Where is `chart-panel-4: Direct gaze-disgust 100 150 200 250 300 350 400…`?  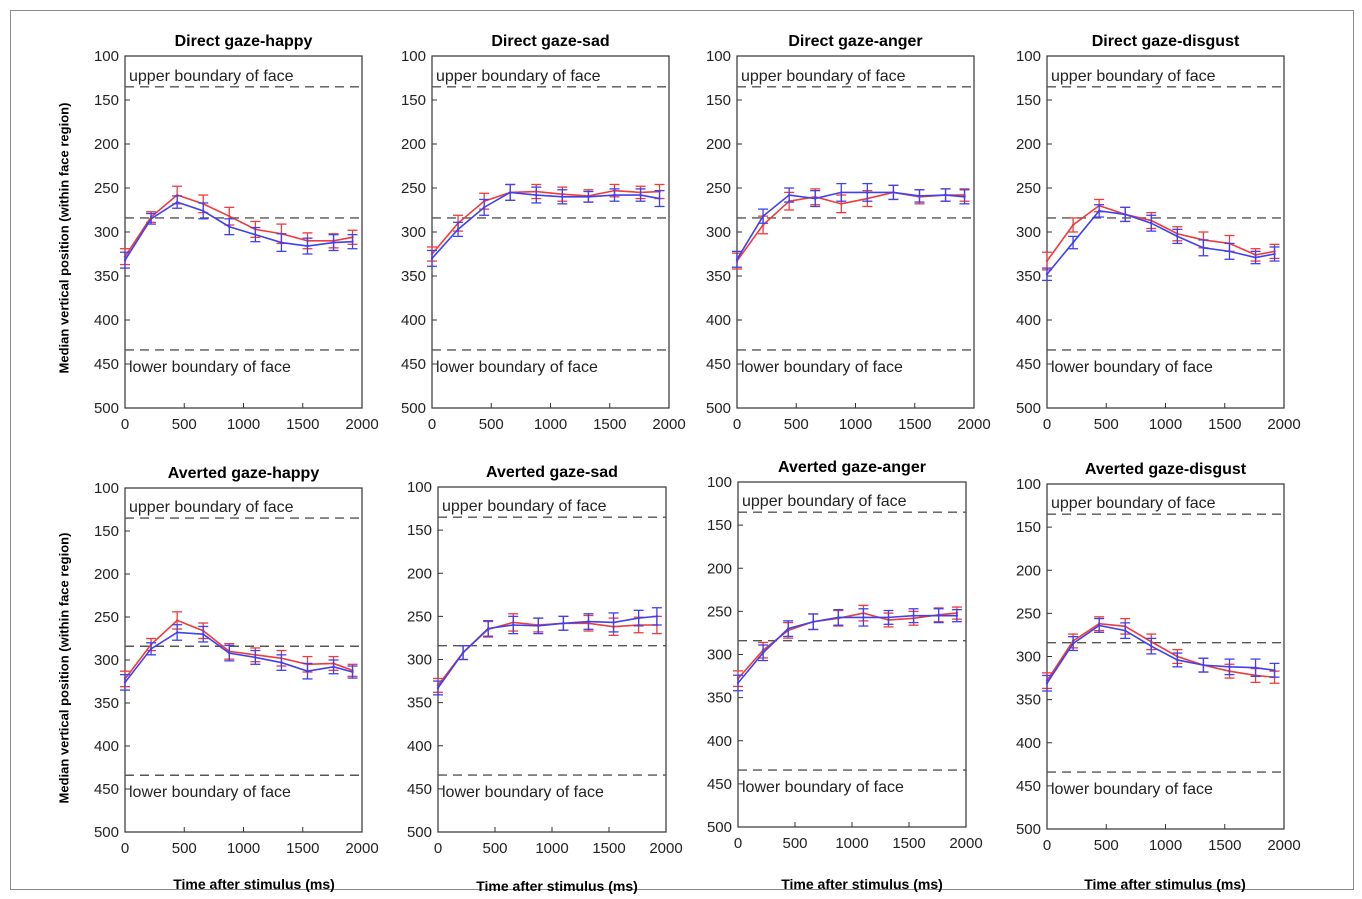
chart-panel-4: Direct gaze-disgust 100 150 200 250 300 350 400… is located at coordinates (1158, 233).